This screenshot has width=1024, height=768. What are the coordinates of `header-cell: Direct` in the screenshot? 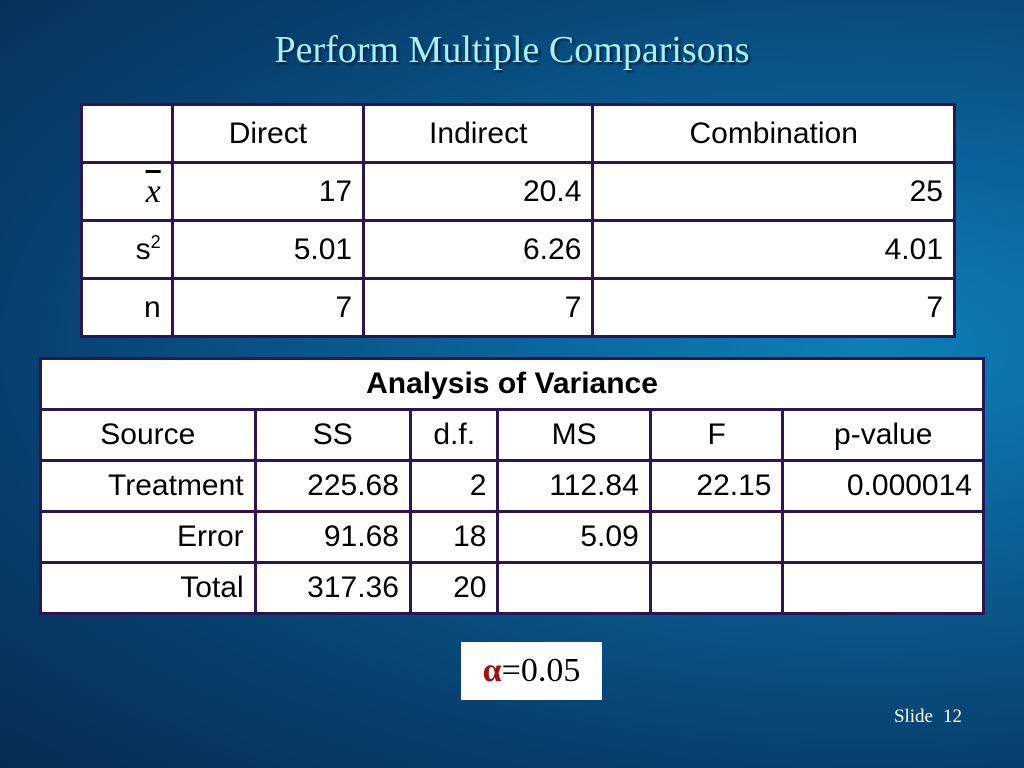 It's located at (268, 133).